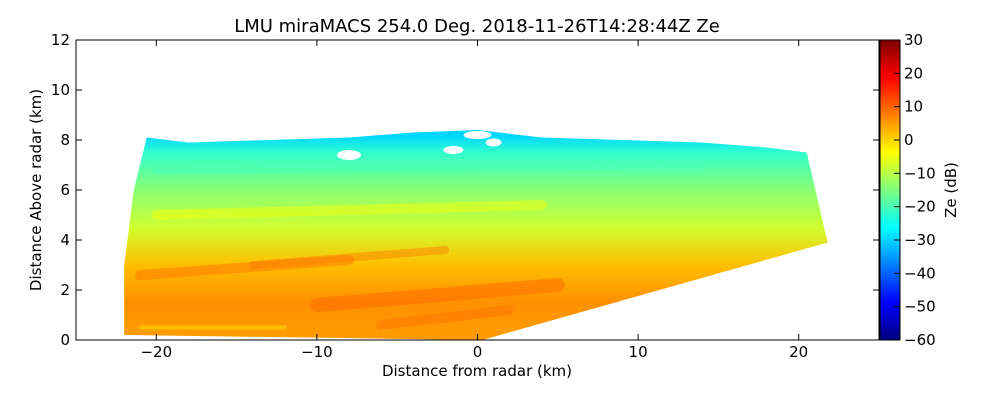  Describe the element at coordinates (798, 352) in the screenshot. I see `x-tick-label: 20` at that location.